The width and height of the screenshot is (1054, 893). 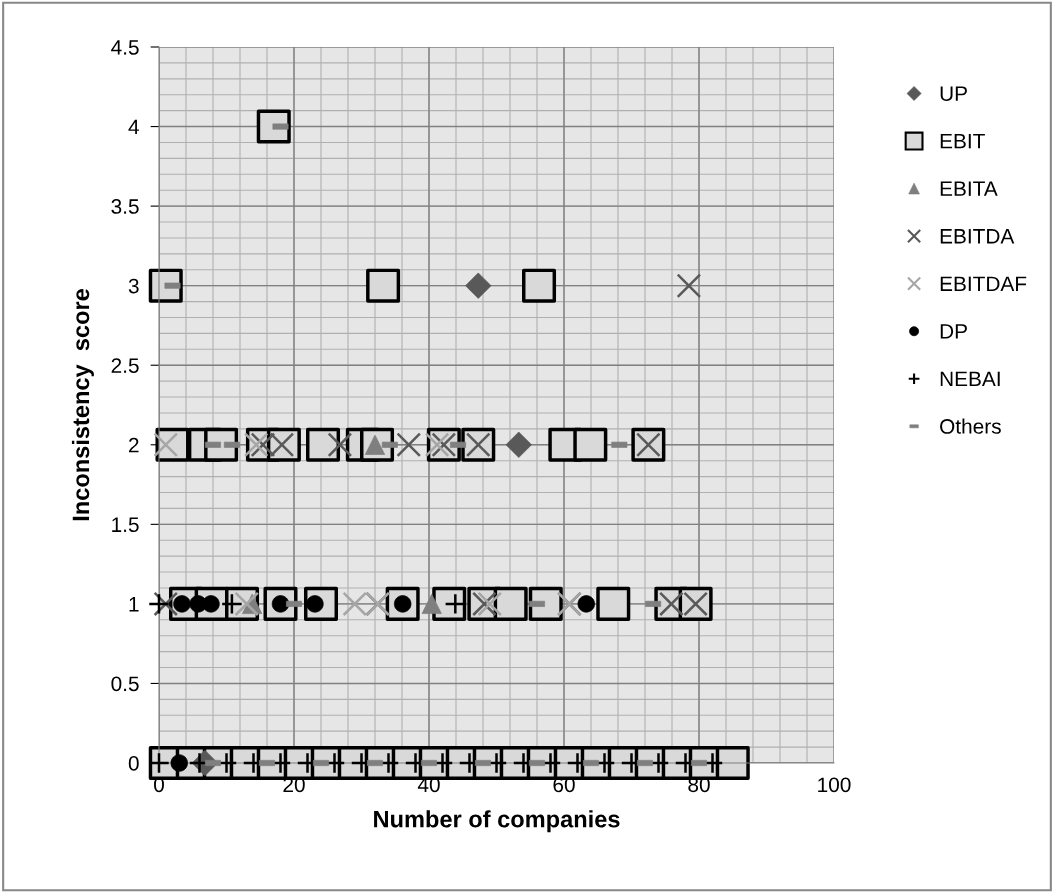 I want to click on y-tick-label: 3, so click(x=133, y=286).